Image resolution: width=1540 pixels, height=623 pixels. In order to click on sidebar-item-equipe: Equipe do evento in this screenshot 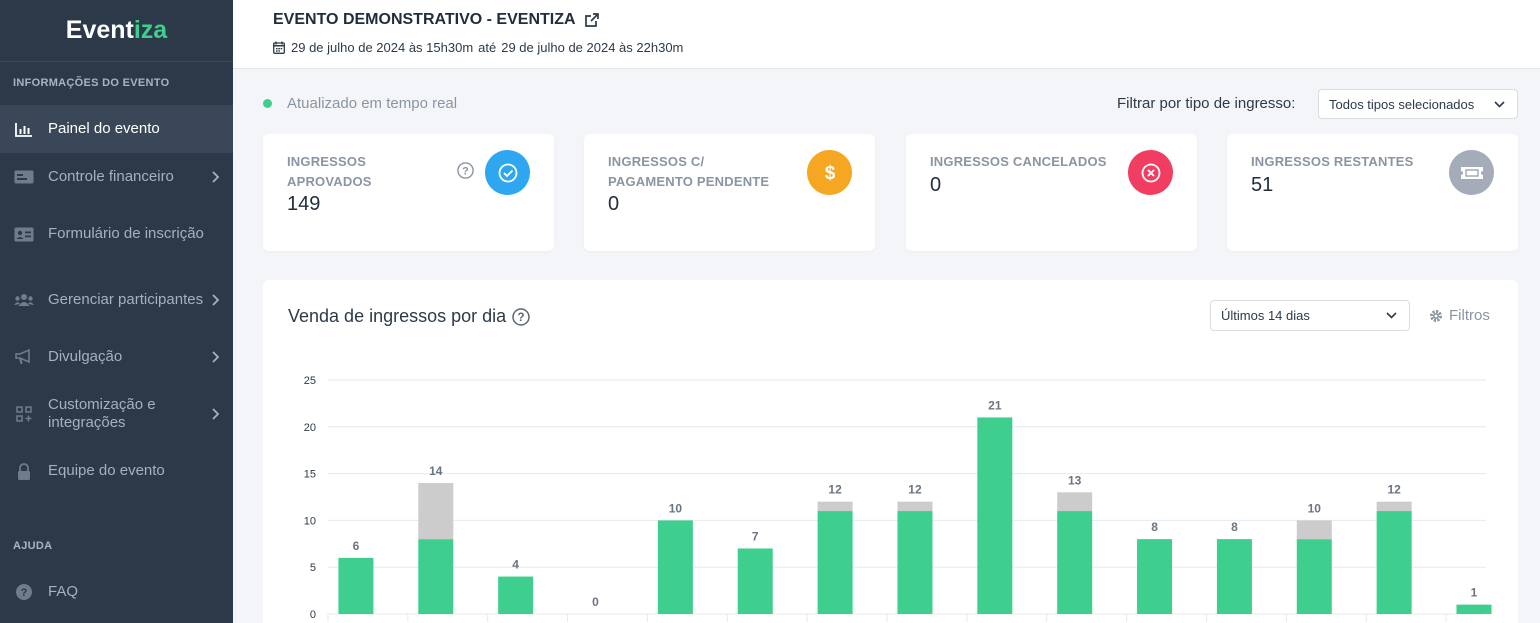, I will do `click(116, 471)`.